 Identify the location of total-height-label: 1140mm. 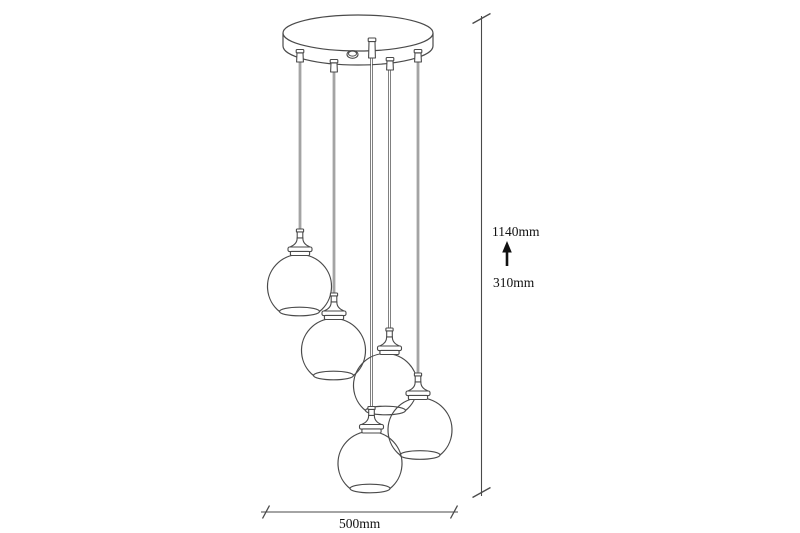
(516, 231).